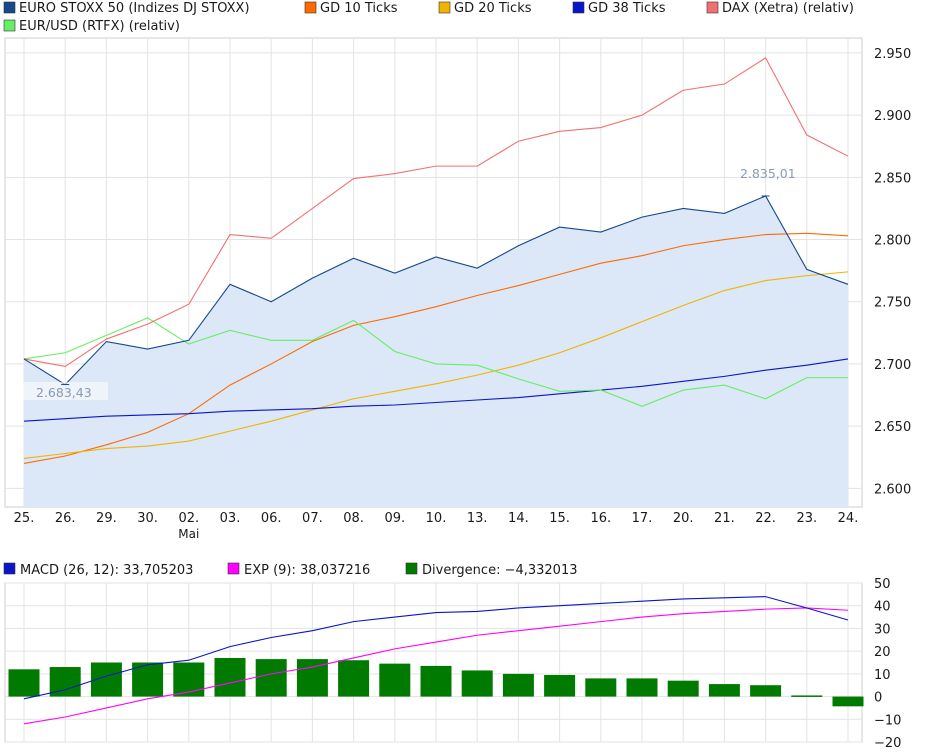  Describe the element at coordinates (887, 720) in the screenshot. I see `macd-y-tick-label: −10` at that location.